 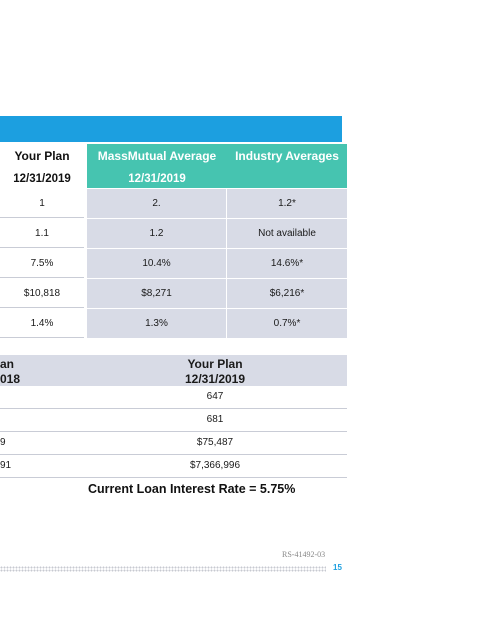 What do you see at coordinates (156, 263) in the screenshot?
I see `cell-massmutual: 10.4%` at bounding box center [156, 263].